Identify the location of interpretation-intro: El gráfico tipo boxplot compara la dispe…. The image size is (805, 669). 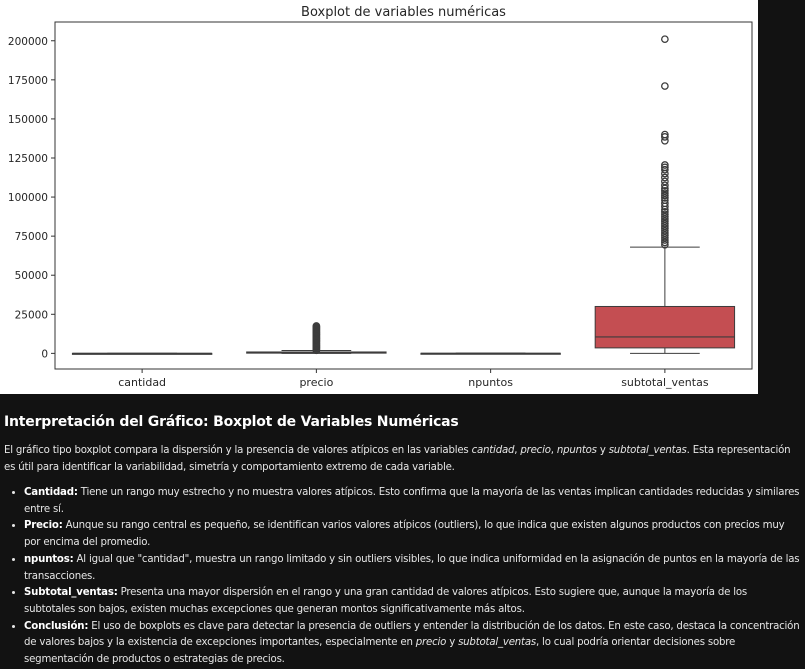
(400, 459).